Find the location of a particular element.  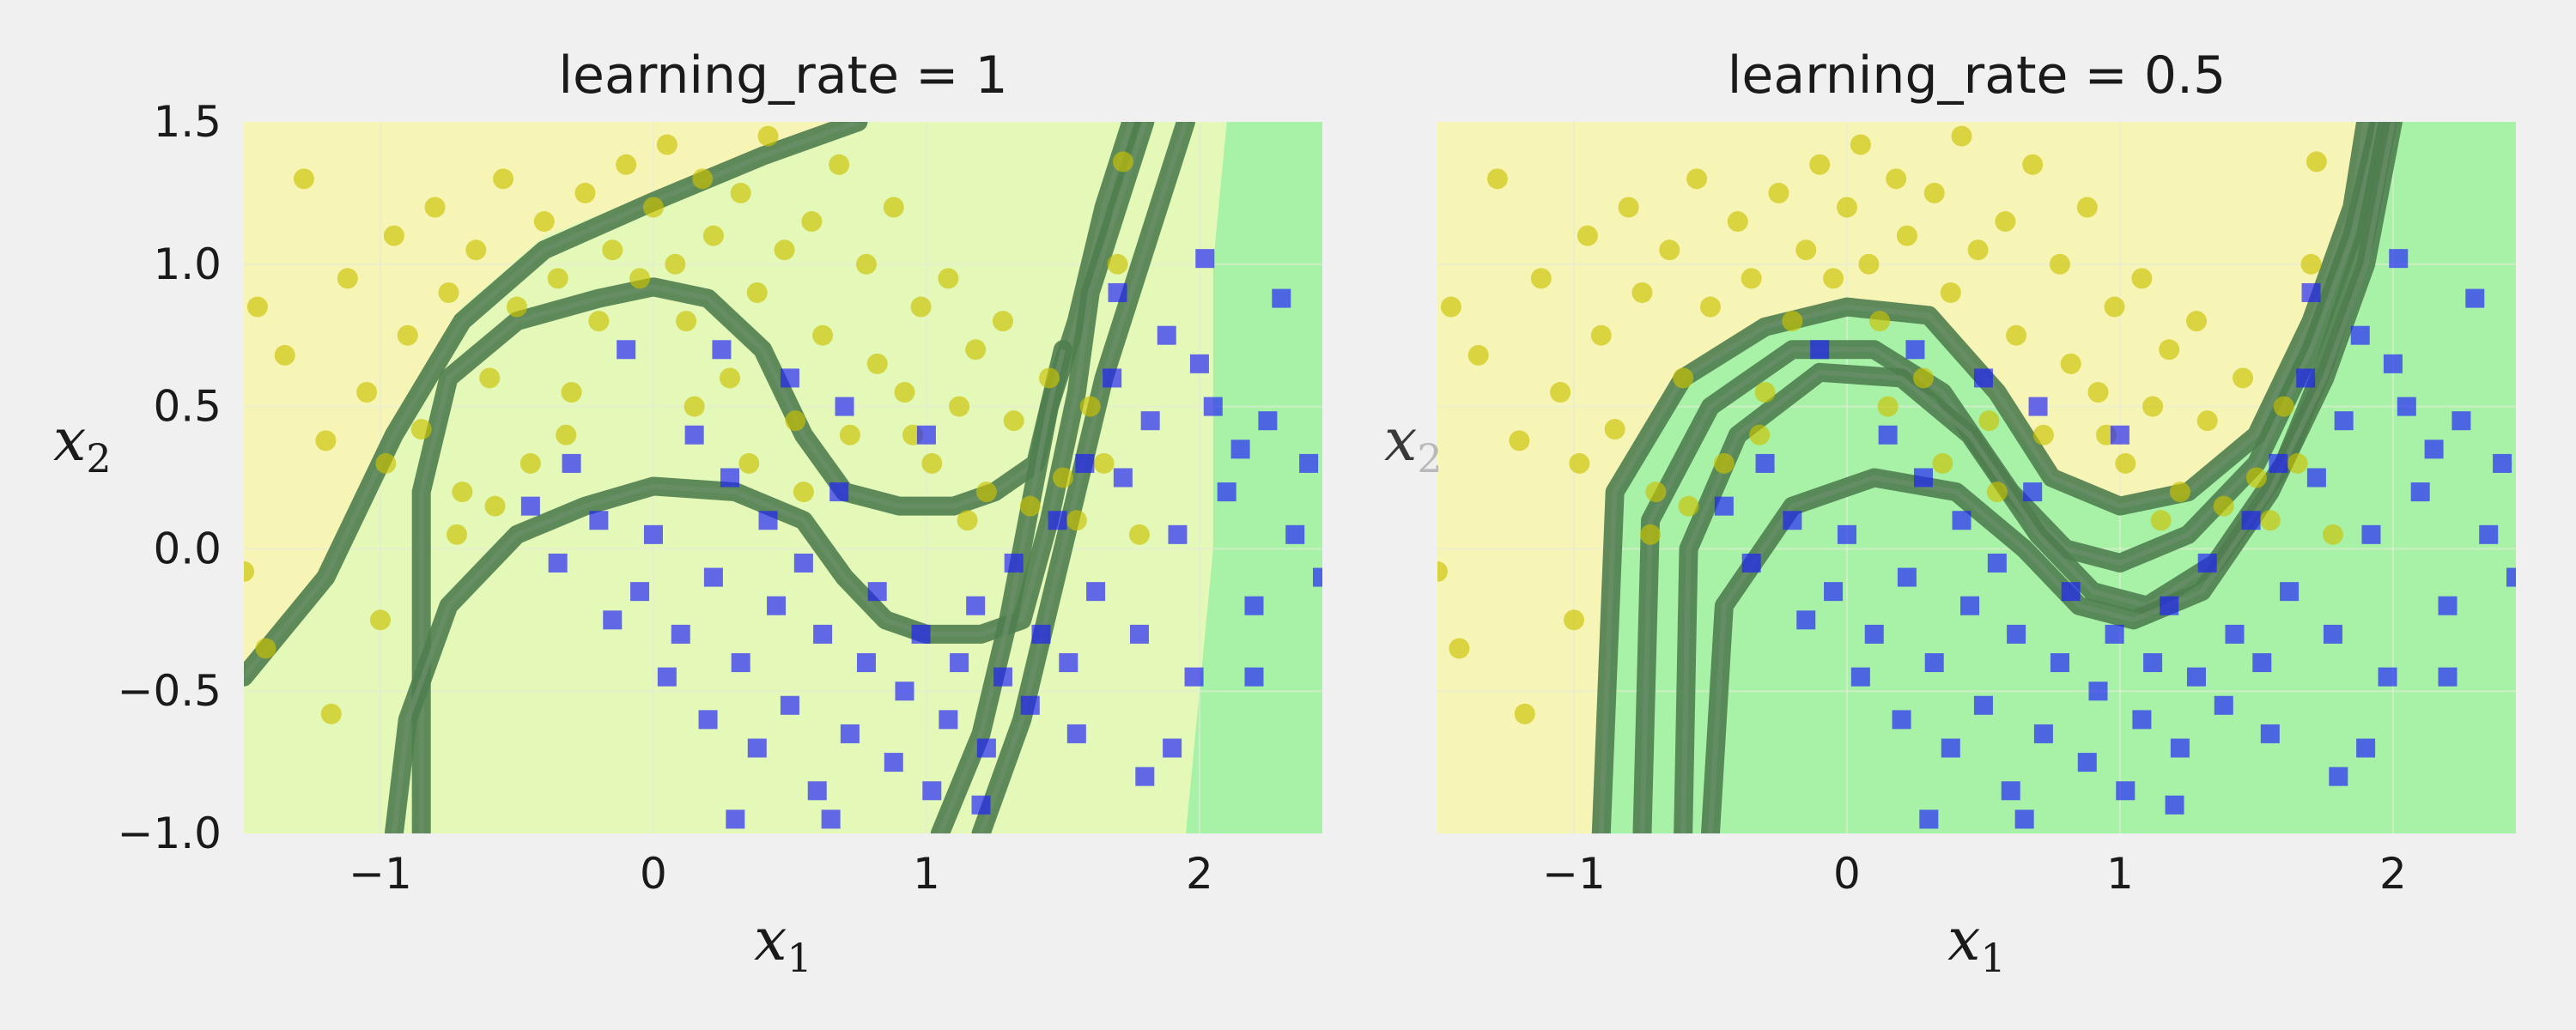

y-tick-label: 1.5 is located at coordinates (187, 122).